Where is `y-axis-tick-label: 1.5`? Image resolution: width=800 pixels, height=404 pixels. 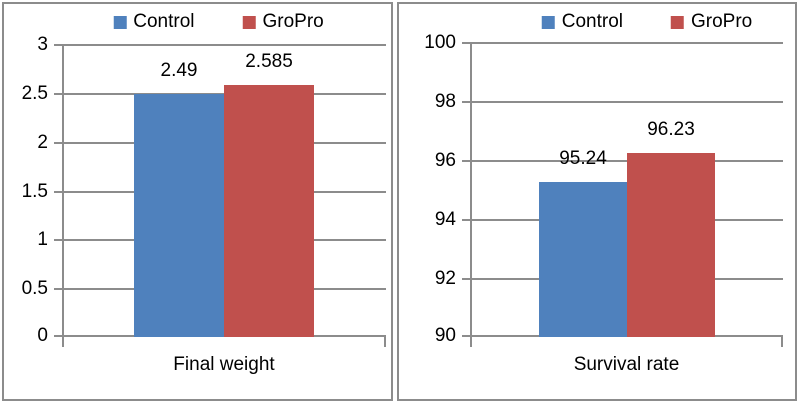 y-axis-tick-label: 1.5 is located at coordinates (34, 191).